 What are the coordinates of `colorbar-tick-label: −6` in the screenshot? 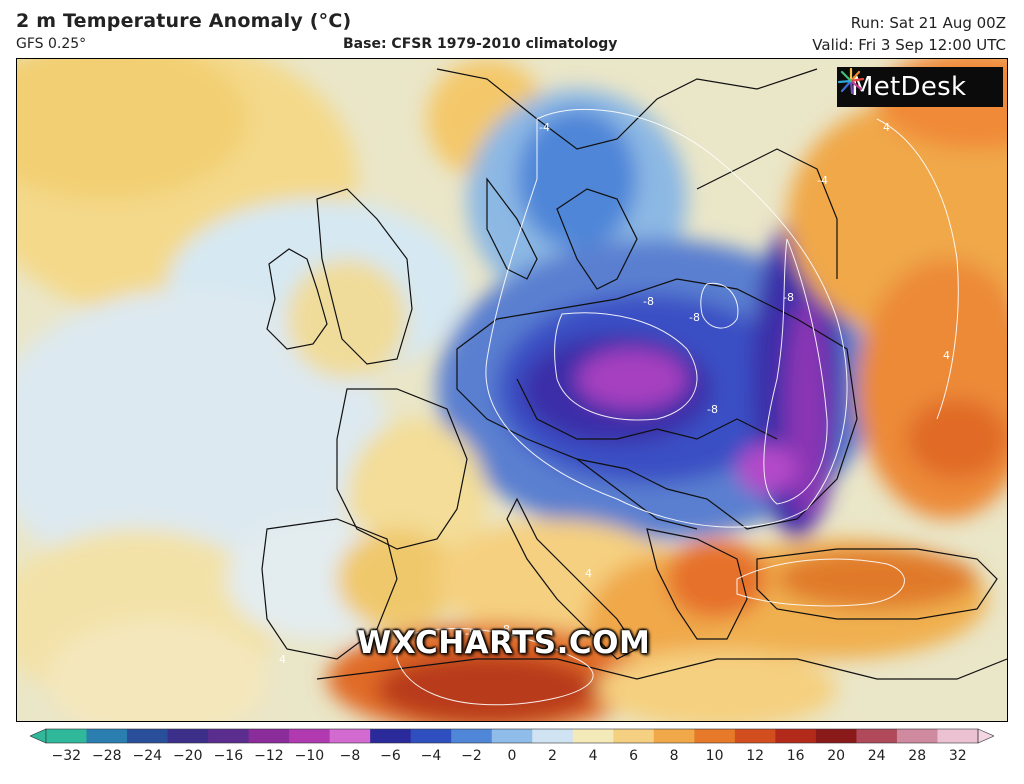 It's located at (390, 756).